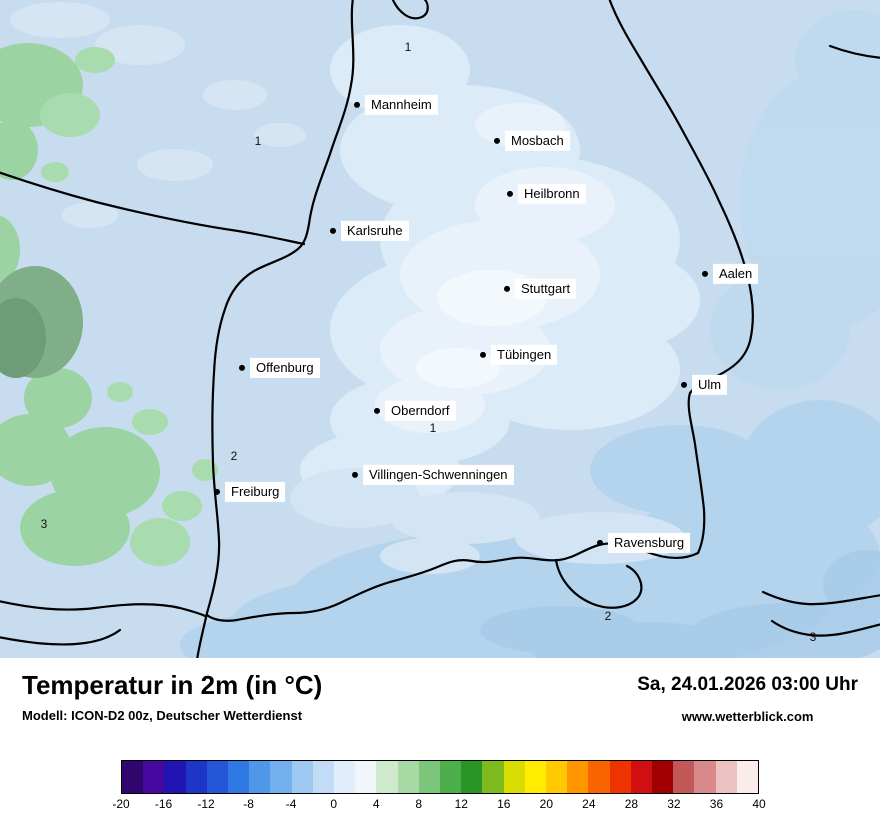  I want to click on city-label: Heilbronn, so click(552, 194).